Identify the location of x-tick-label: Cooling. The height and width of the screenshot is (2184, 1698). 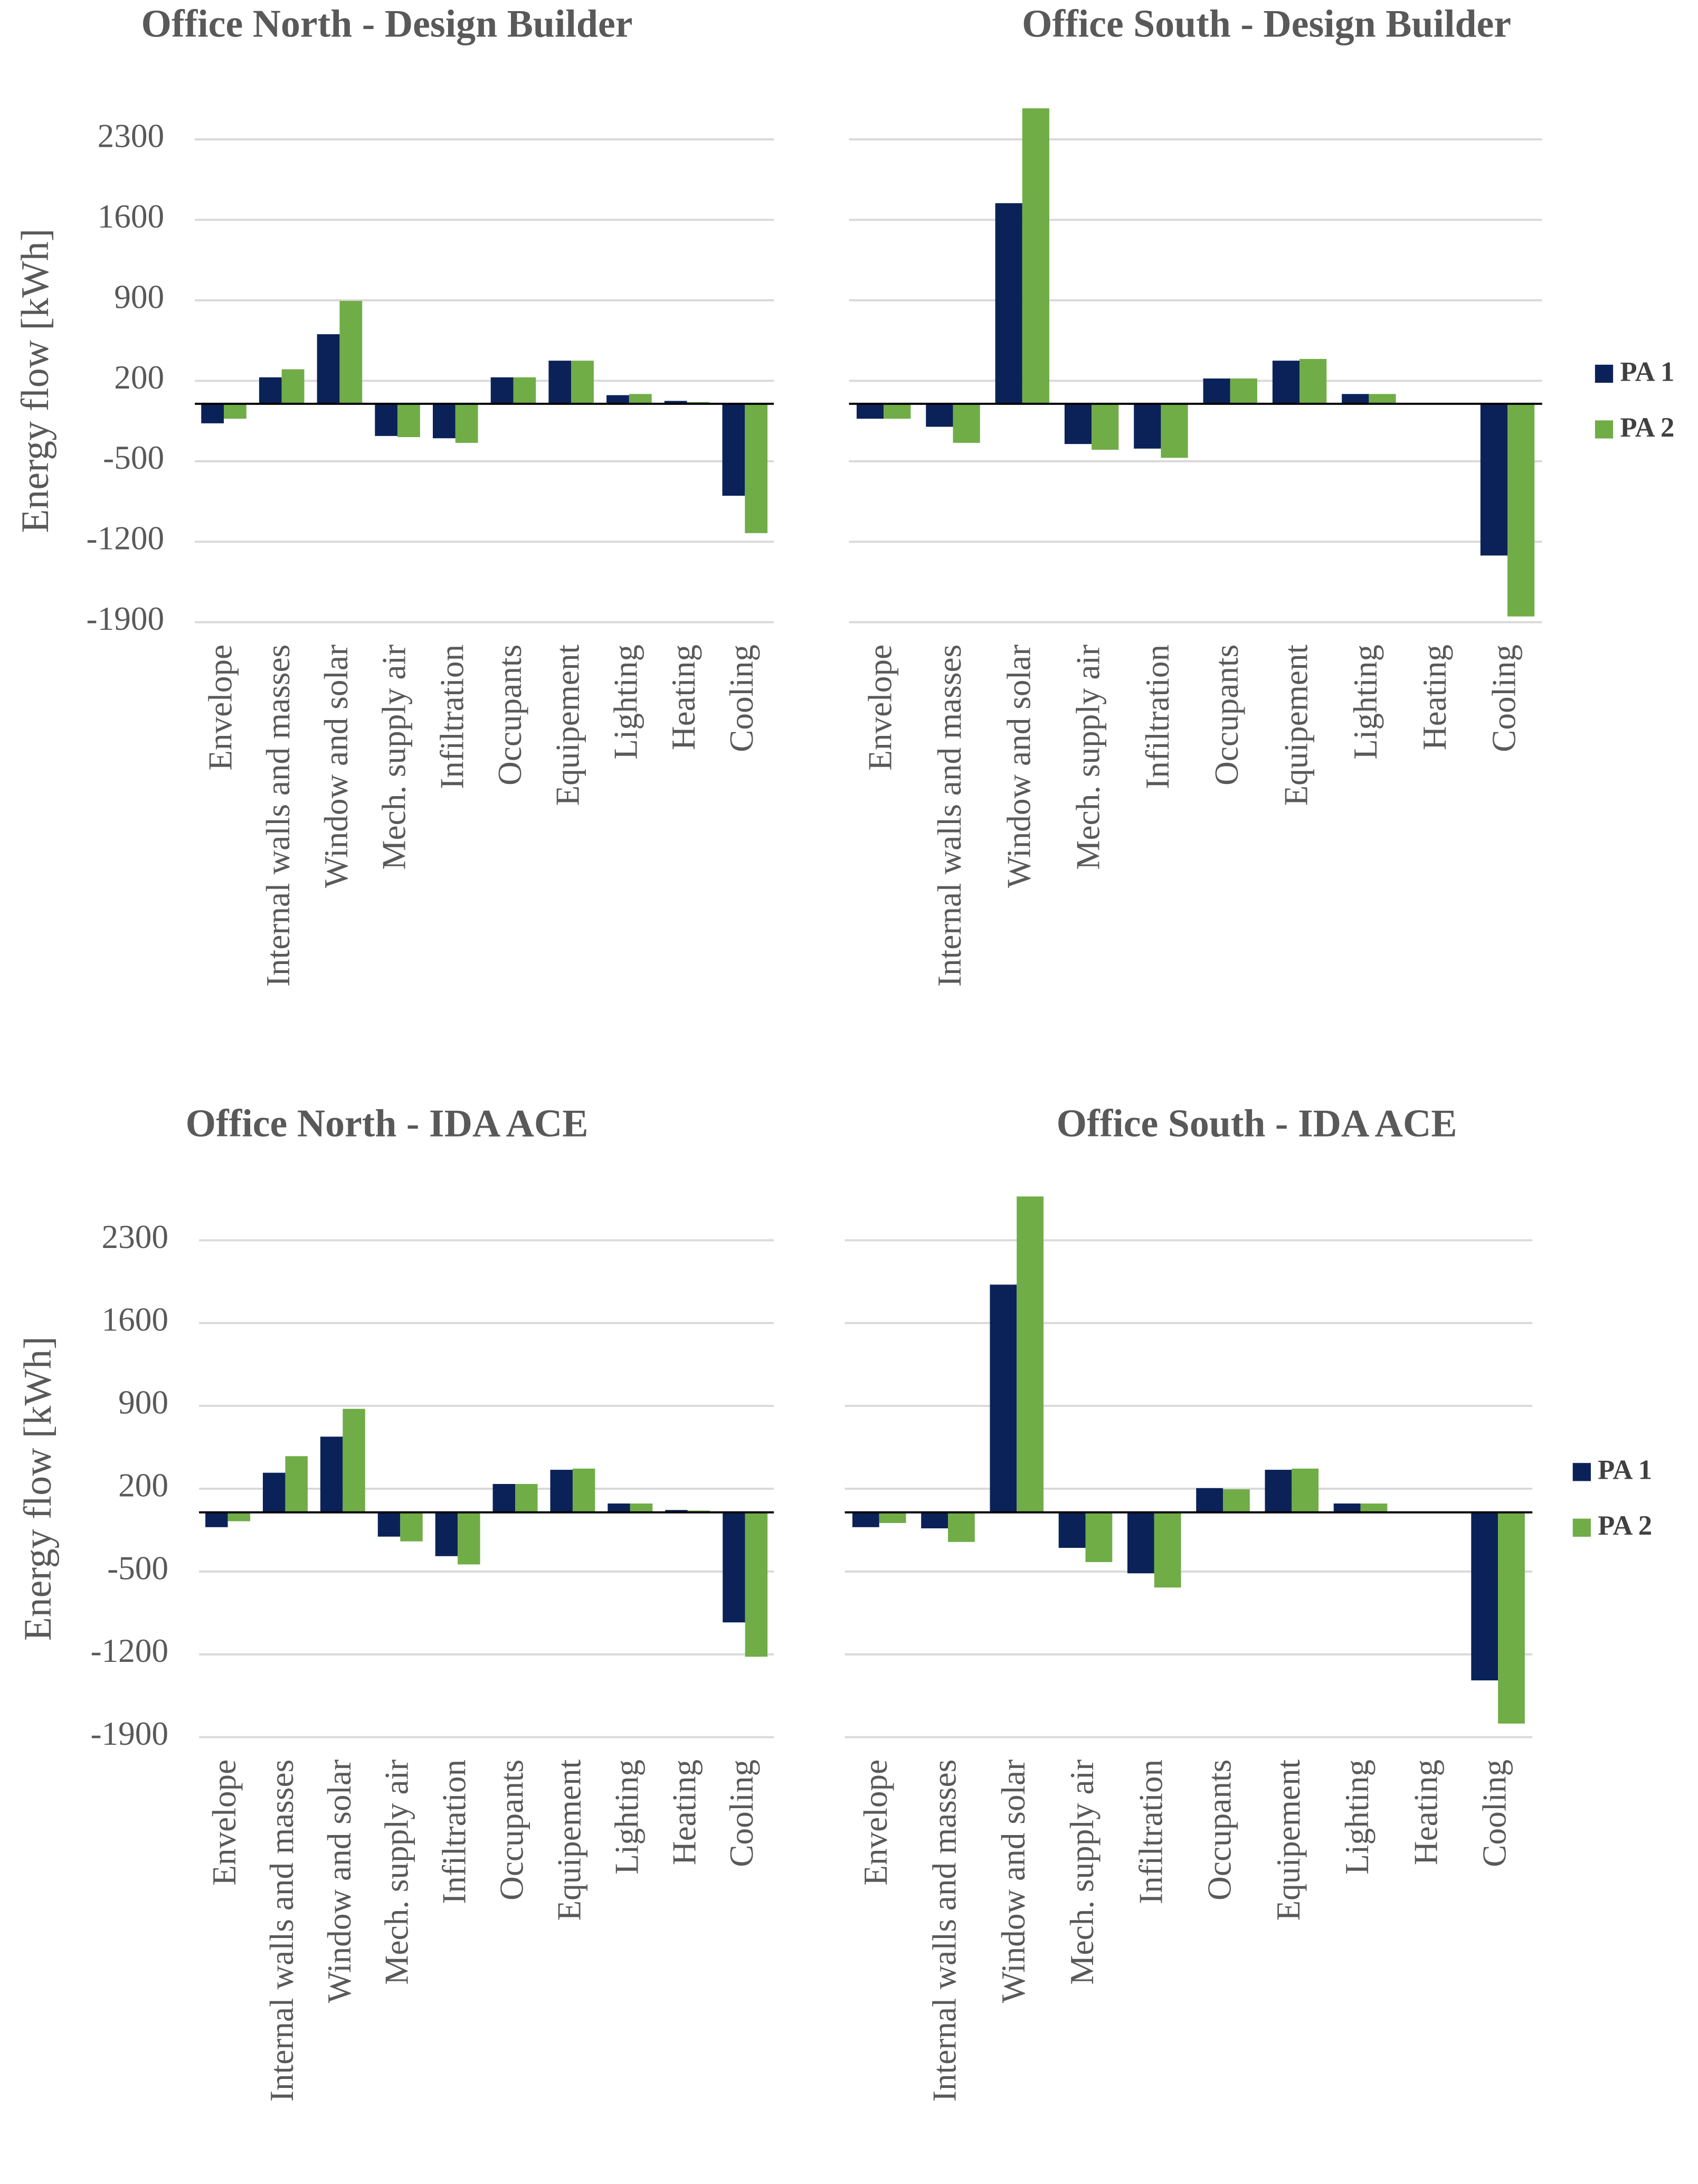
(1494, 1813).